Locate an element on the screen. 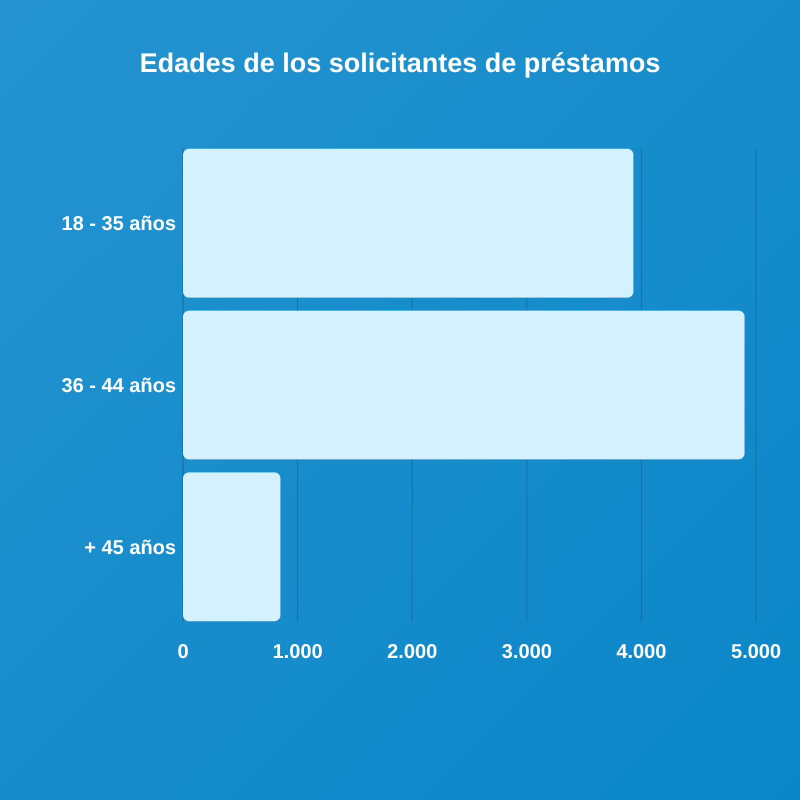 Image resolution: width=800 pixels, height=800 pixels. x-tick-label: 2.000 is located at coordinates (412, 652).